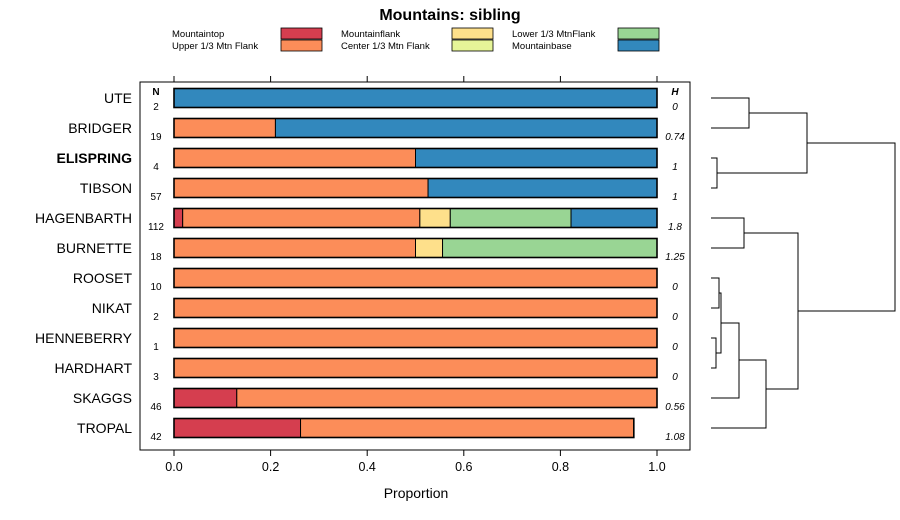 The width and height of the screenshot is (900, 520). I want to click on row-label: ROOSET, so click(103, 278).